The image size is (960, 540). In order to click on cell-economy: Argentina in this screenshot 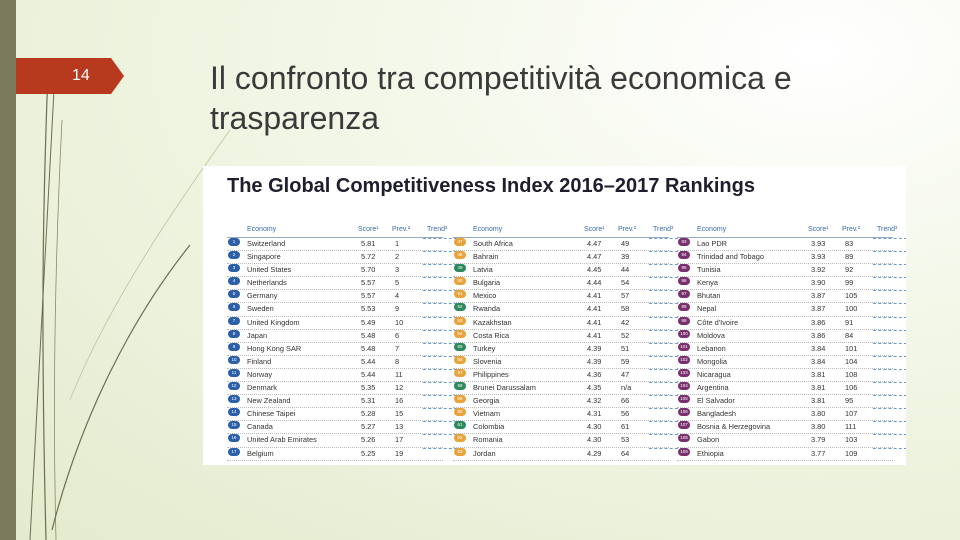, I will do `click(713, 388)`.